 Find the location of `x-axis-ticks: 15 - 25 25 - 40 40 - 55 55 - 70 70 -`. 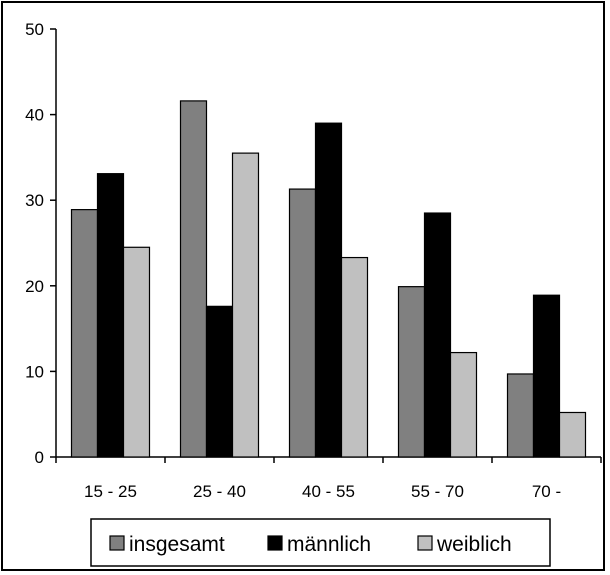

x-axis-ticks: 15 - 25 25 - 40 40 - 55 55 - 70 70 - is located at coordinates (328, 479).